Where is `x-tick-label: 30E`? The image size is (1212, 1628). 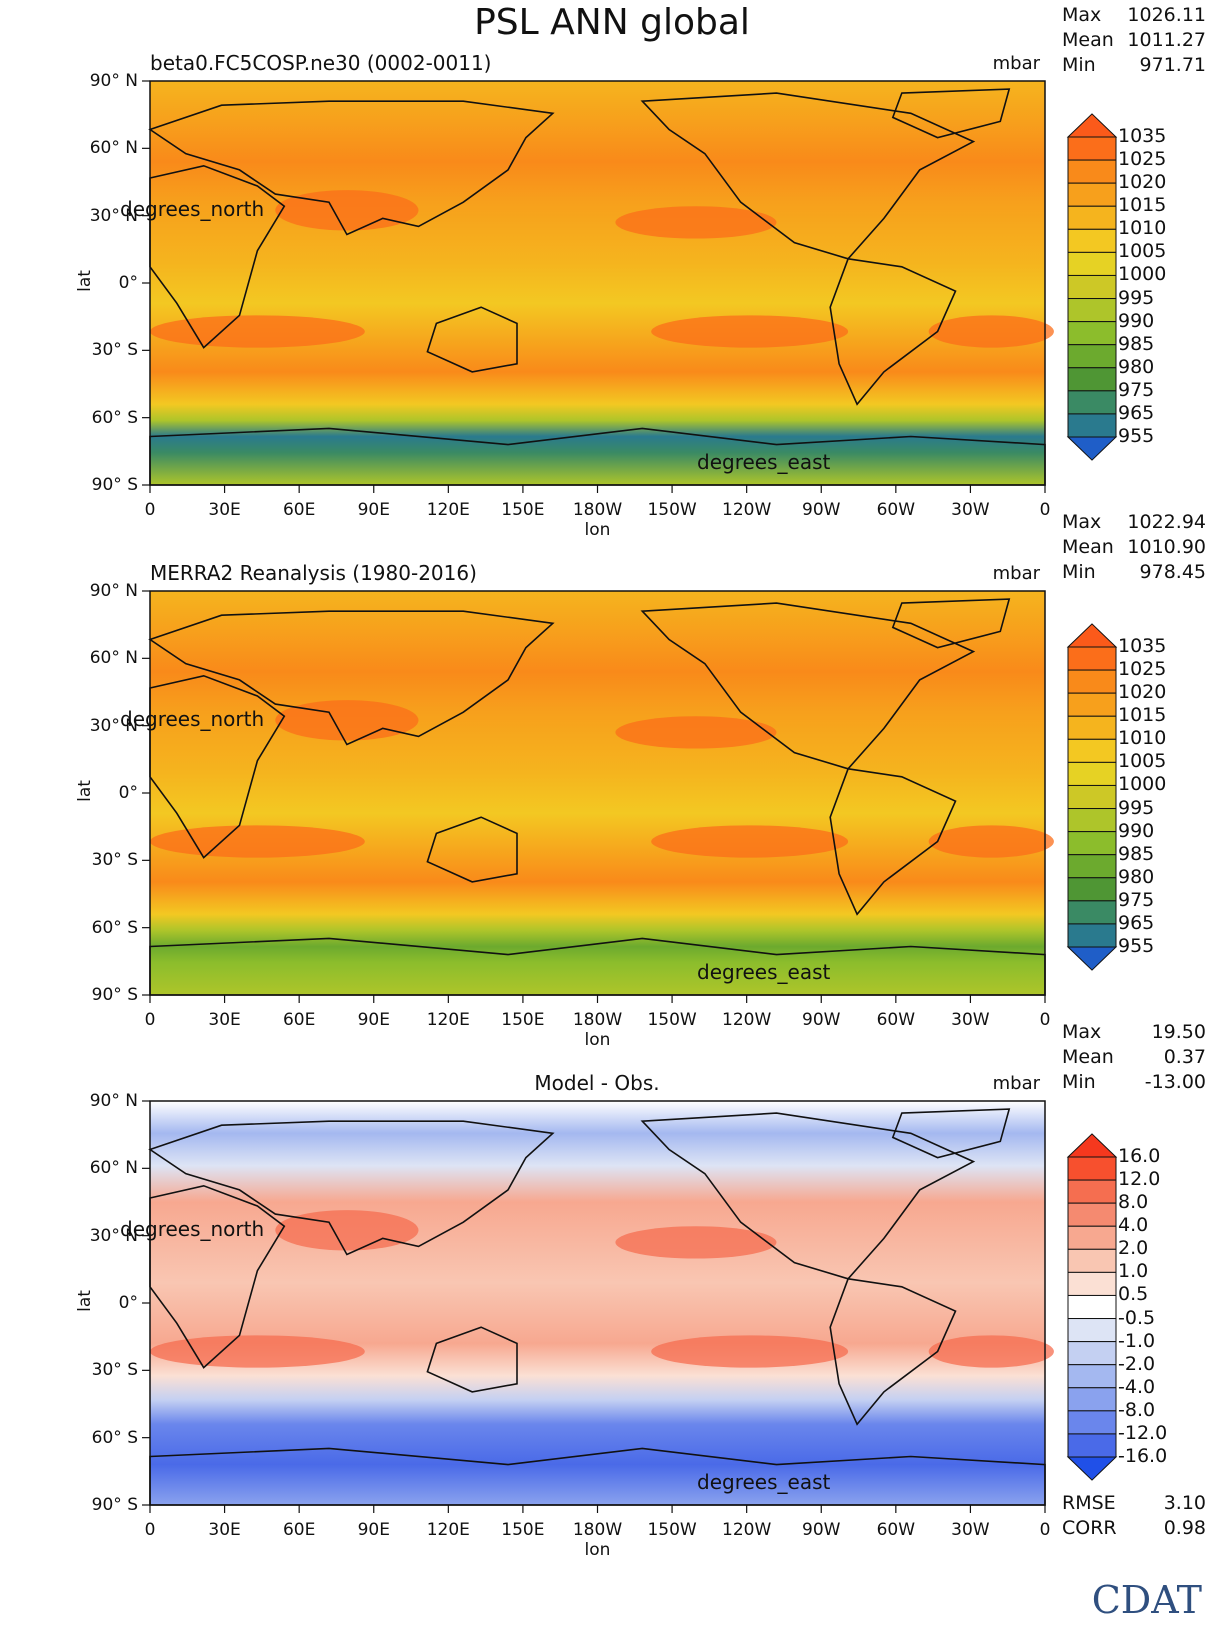 x-tick-label: 30E is located at coordinates (224, 1020).